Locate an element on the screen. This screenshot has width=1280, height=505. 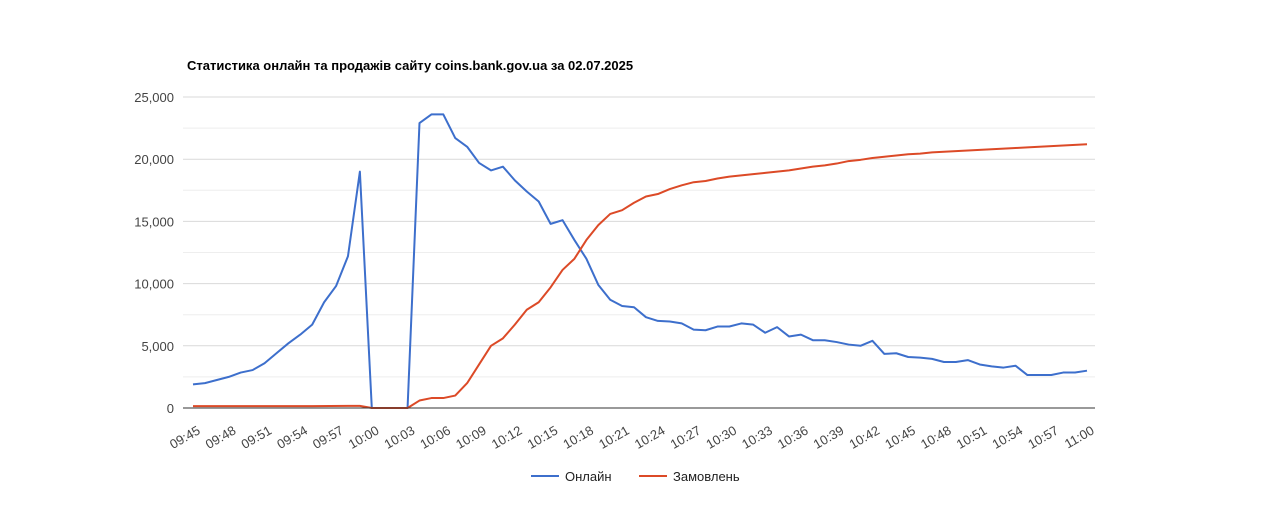
x-tick-label: 10:57 is located at coordinates (1043, 437).